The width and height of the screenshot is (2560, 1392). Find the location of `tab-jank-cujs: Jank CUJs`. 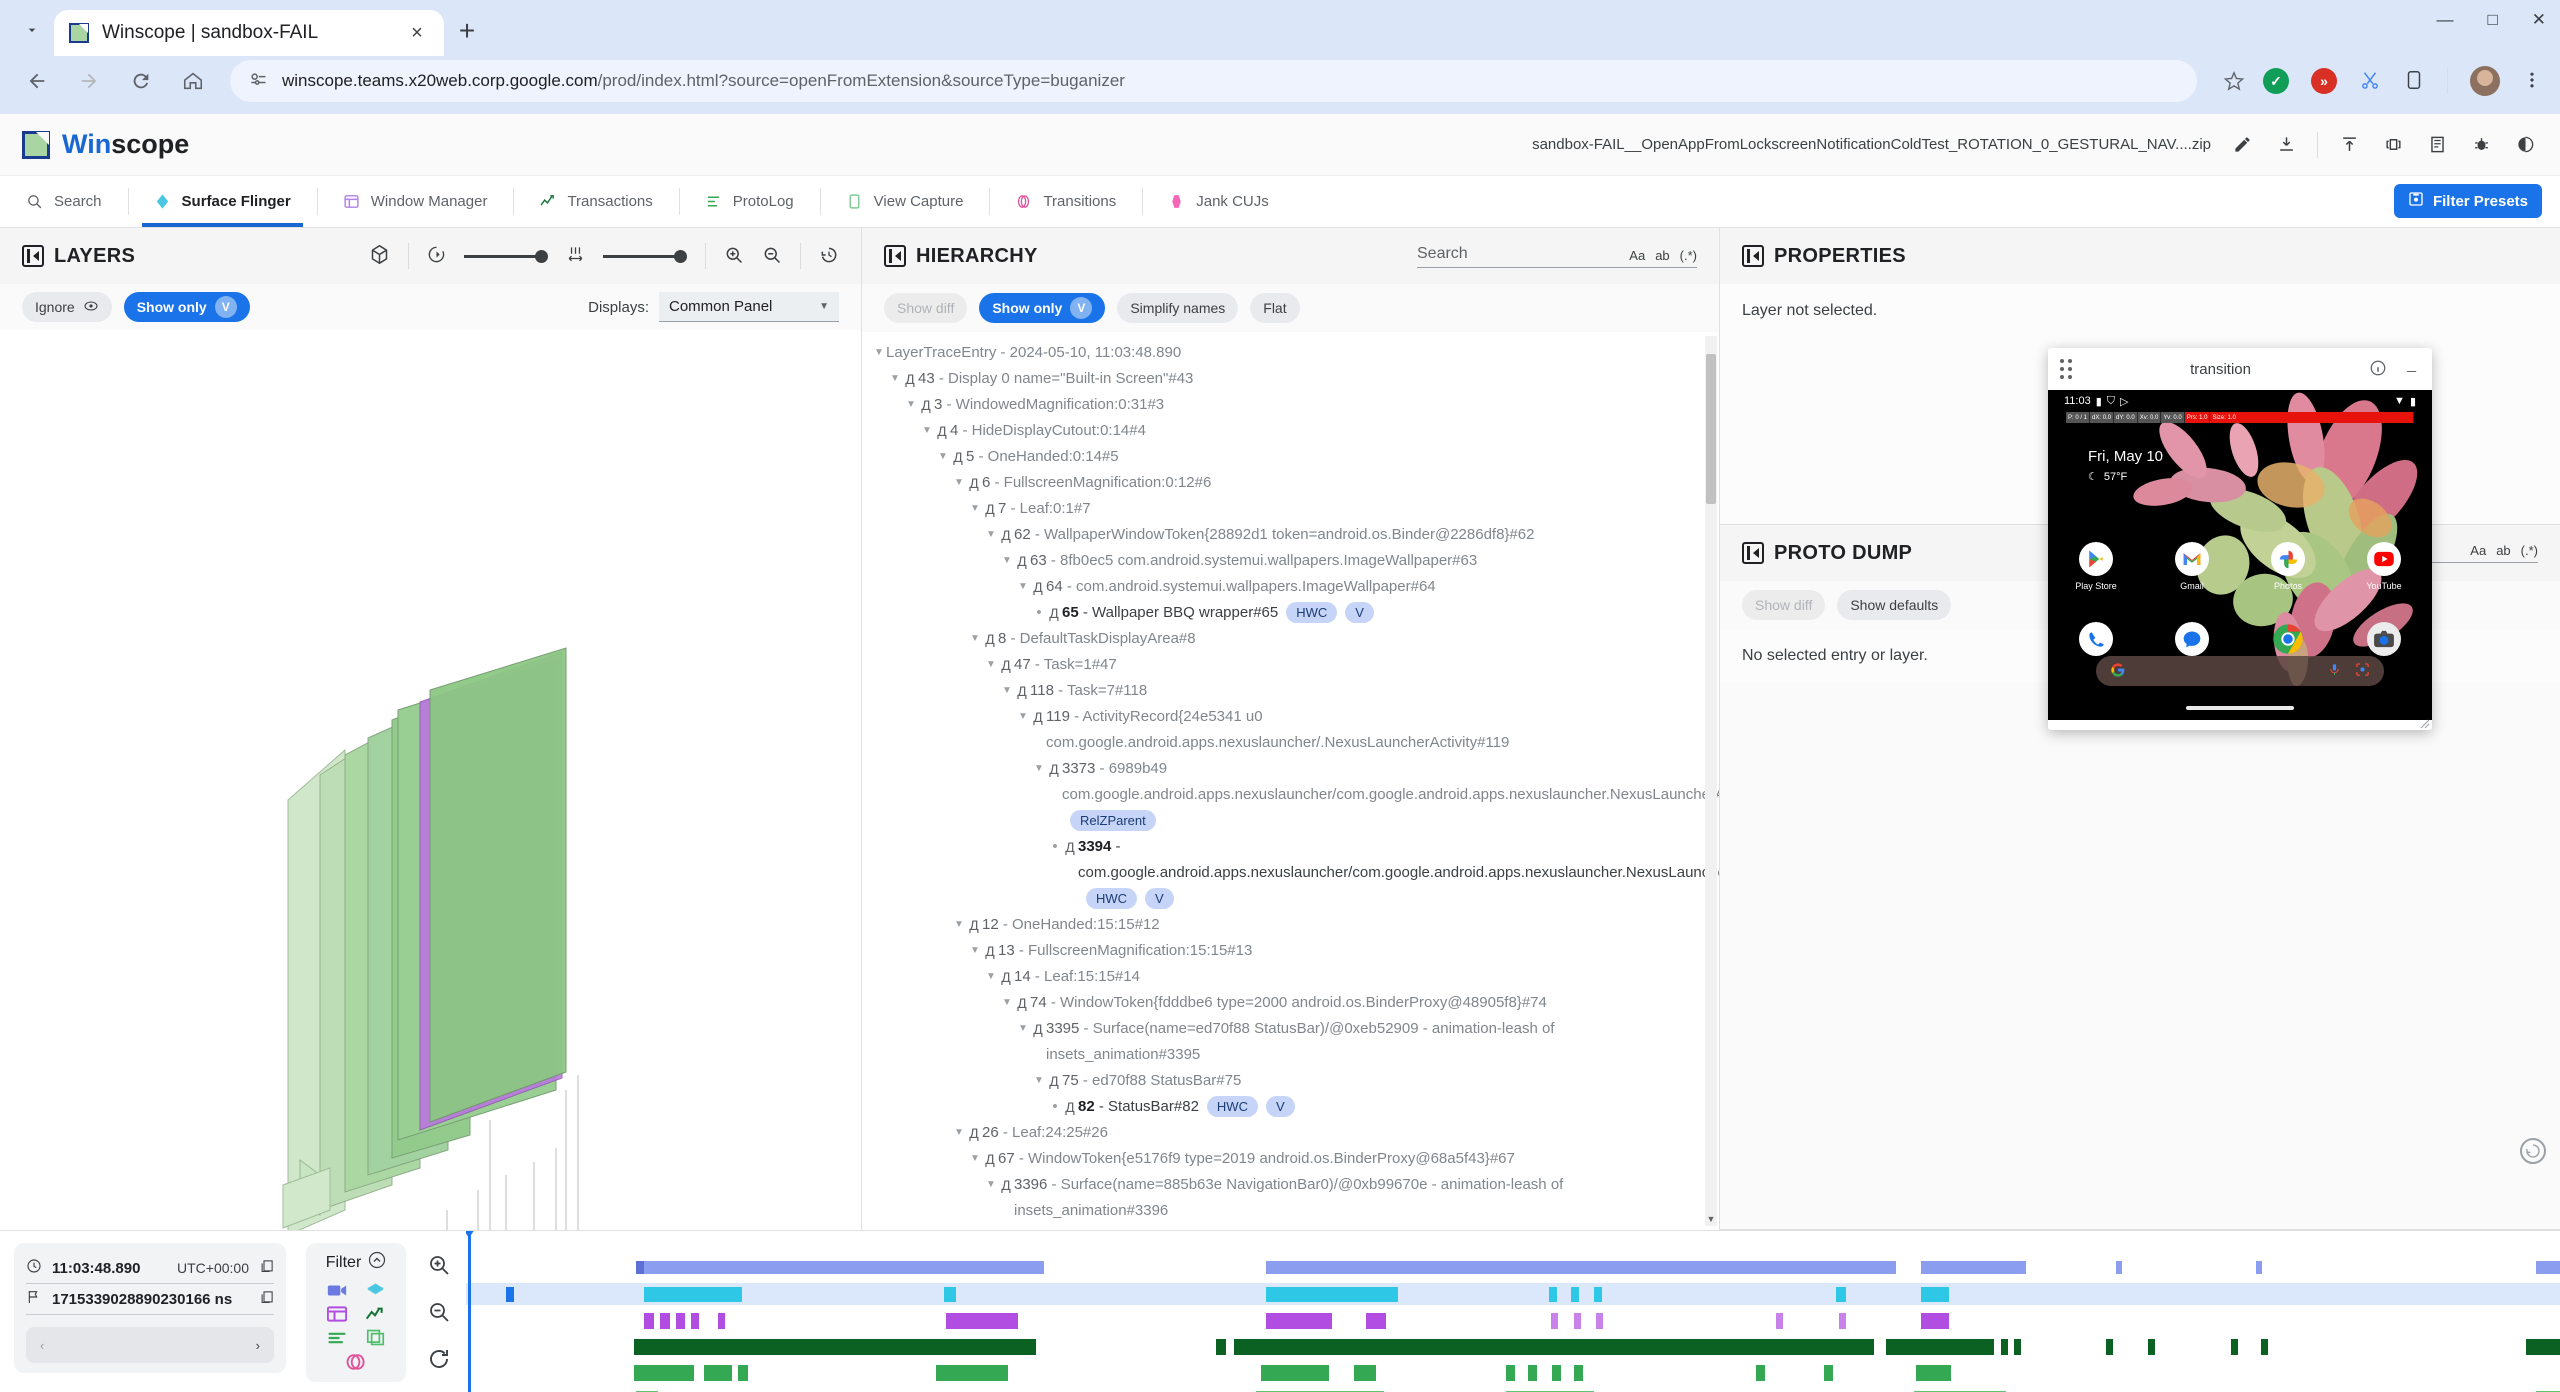

tab-jank-cujs: Jank CUJs is located at coordinates (1218, 201).